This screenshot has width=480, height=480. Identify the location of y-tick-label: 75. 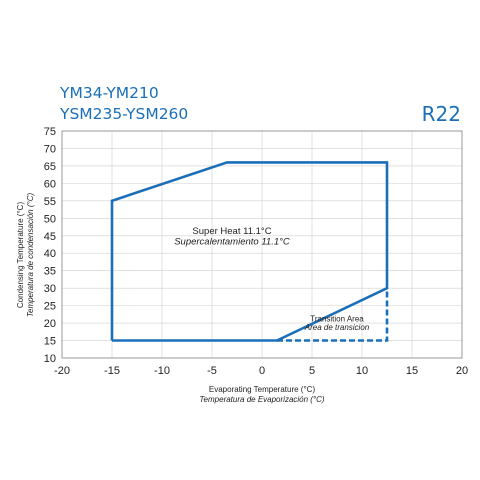
(50, 132).